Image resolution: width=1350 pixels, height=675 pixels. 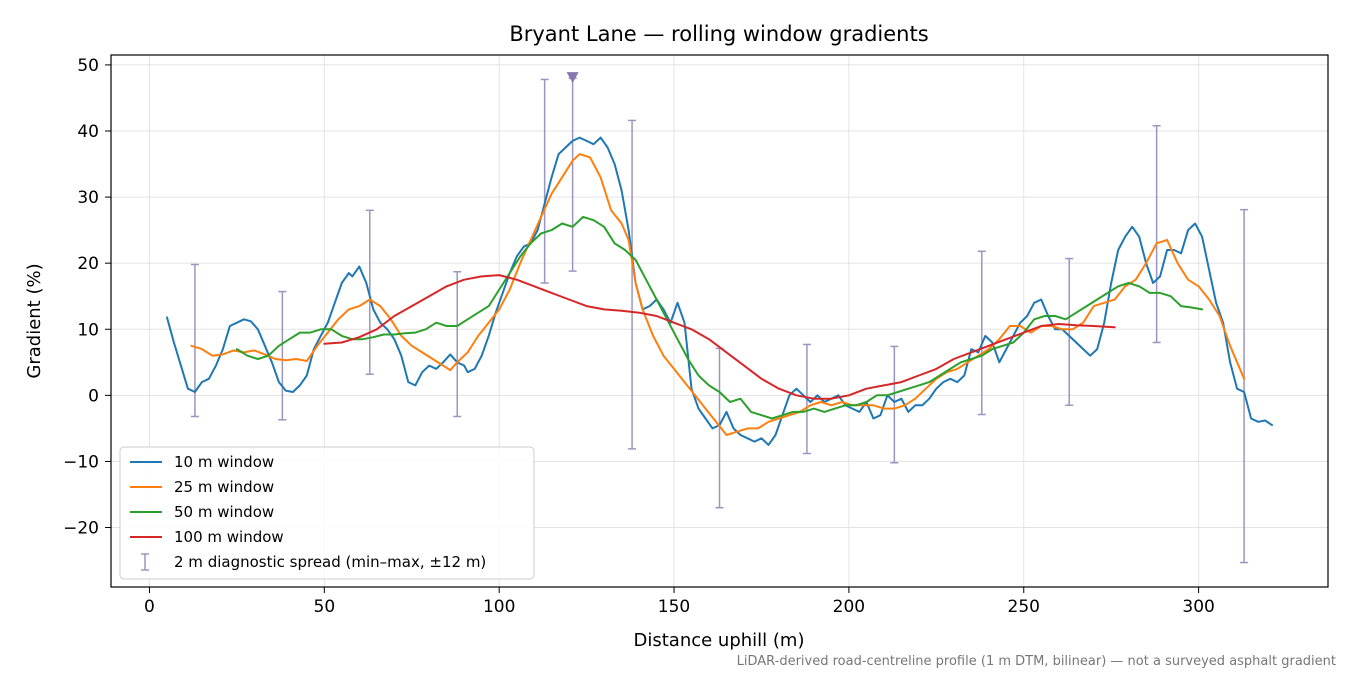 What do you see at coordinates (1198, 607) in the screenshot?
I see `x-tick-label: 300` at bounding box center [1198, 607].